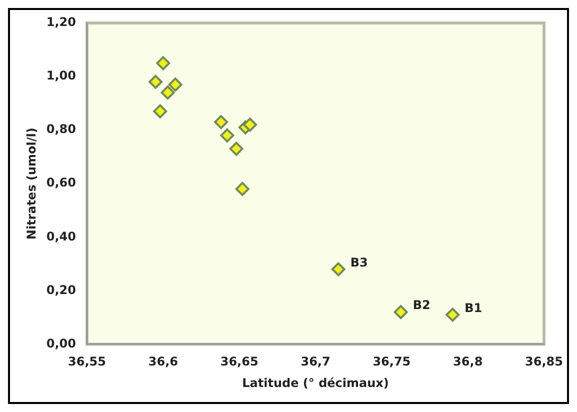 Image resolution: width=577 pixels, height=412 pixels. I want to click on x-tick-label: 36,6, so click(163, 361).